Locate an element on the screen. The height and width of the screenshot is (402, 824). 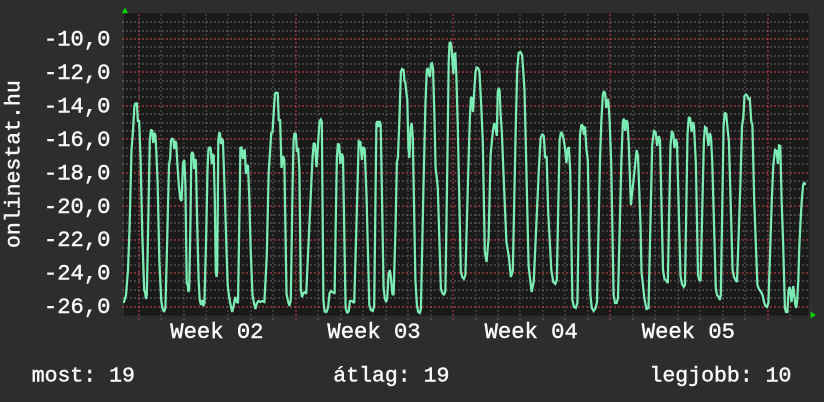
svg-text: legjobb: 10 is located at coordinates (721, 376).